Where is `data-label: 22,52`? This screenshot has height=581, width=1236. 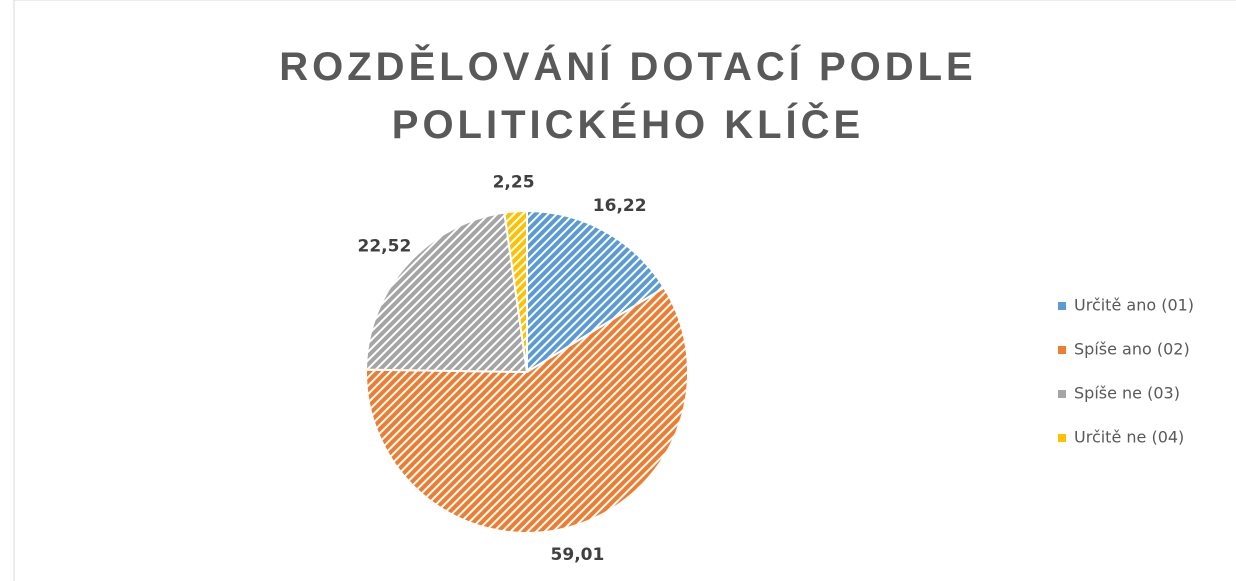 data-label: 22,52 is located at coordinates (385, 246).